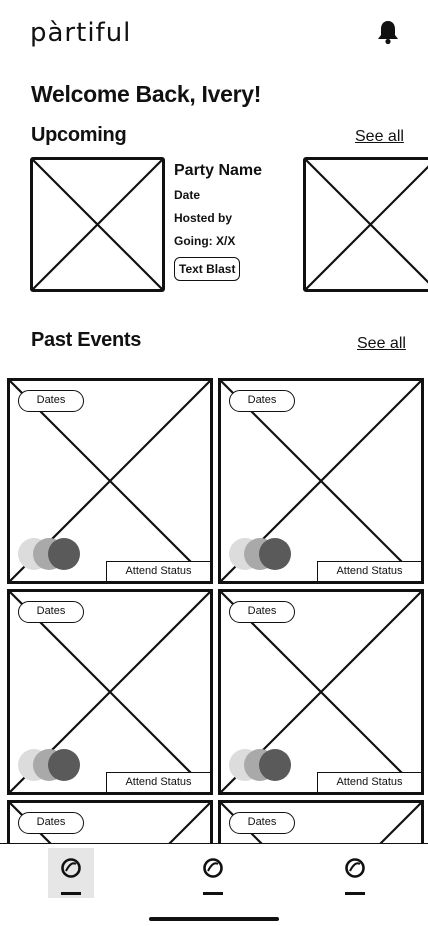 This screenshot has width=428, height=926. Describe the element at coordinates (214, 919) in the screenshot. I see `home-indicator` at that location.